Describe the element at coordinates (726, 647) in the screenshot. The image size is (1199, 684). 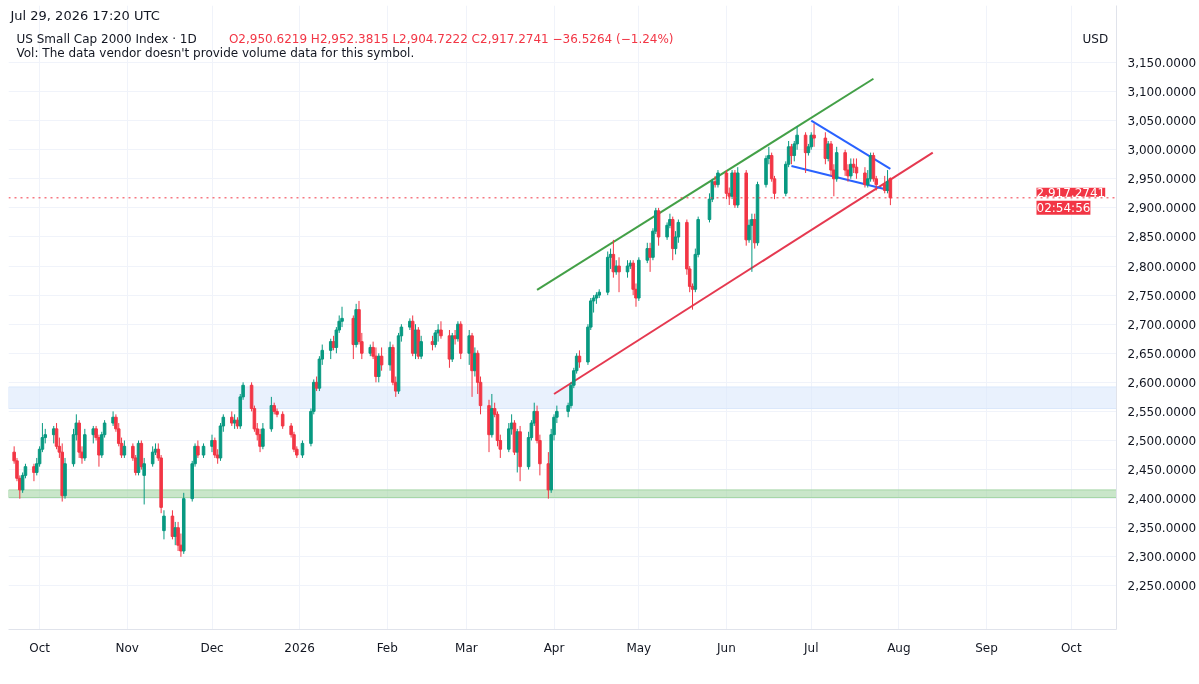
I see `x-tick-label: Jun` at that location.